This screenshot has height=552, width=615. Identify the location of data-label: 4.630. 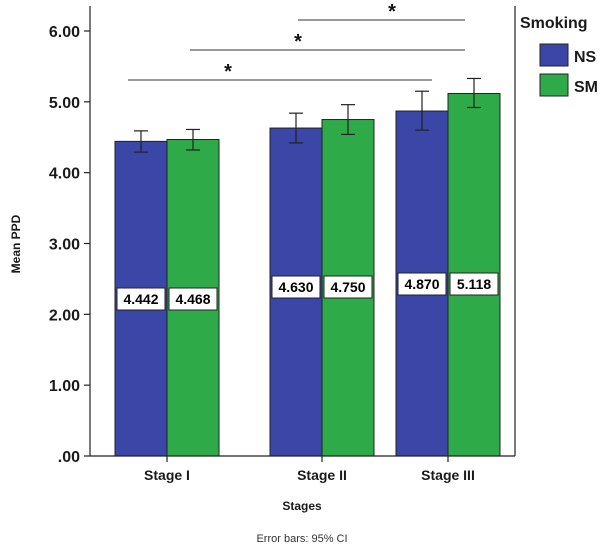
(295, 287).